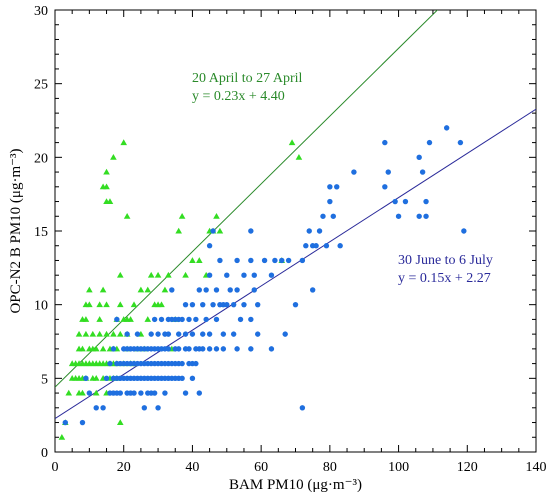  I want to click on y-tick-label: 25, so click(41, 85).